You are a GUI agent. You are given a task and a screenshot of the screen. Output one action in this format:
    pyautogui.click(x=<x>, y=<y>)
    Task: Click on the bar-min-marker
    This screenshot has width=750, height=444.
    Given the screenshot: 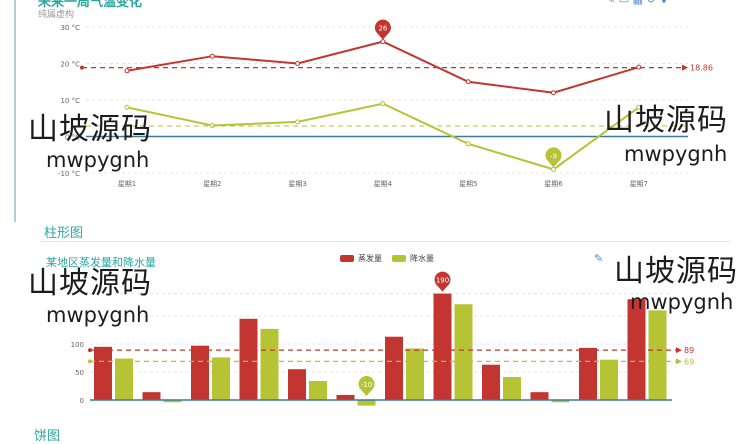 What is the action you would take?
    pyautogui.click(x=366, y=384)
    